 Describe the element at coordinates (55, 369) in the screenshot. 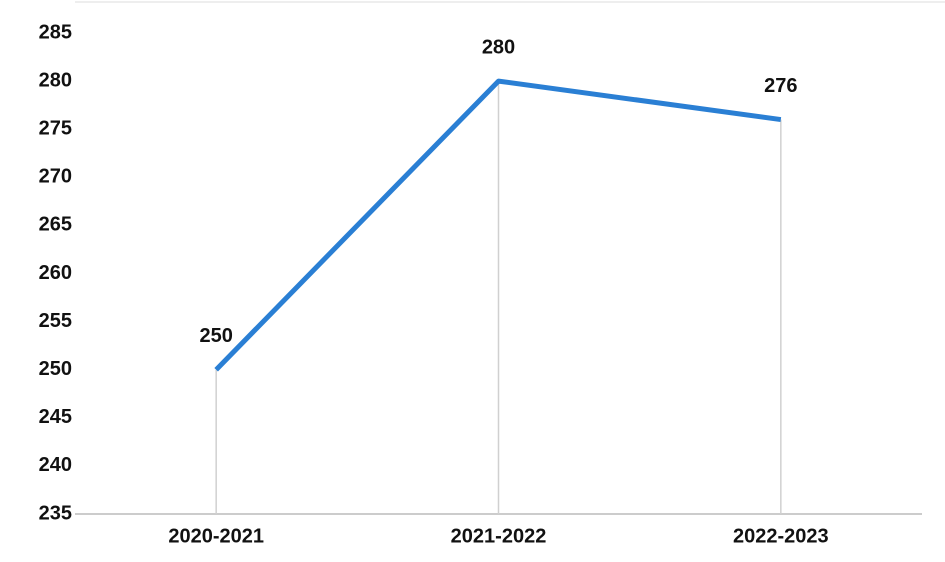

I see `y-tick-label: 250` at that location.